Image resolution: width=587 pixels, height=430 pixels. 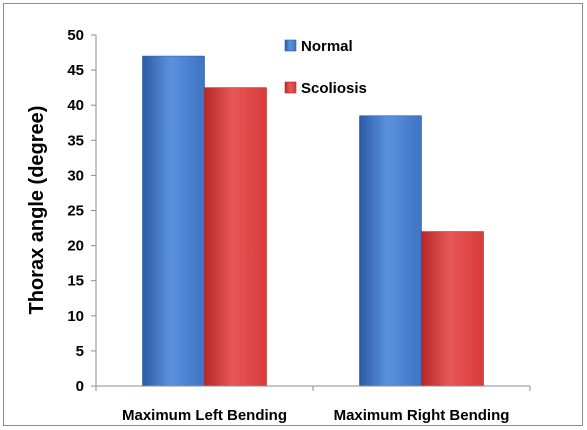 I want to click on y-tick-label: 5, so click(x=80, y=351).